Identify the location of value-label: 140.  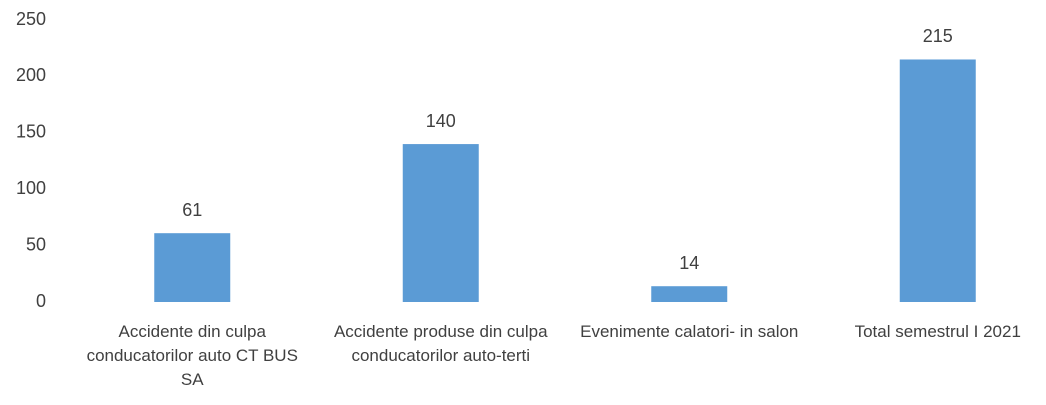
(441, 121).